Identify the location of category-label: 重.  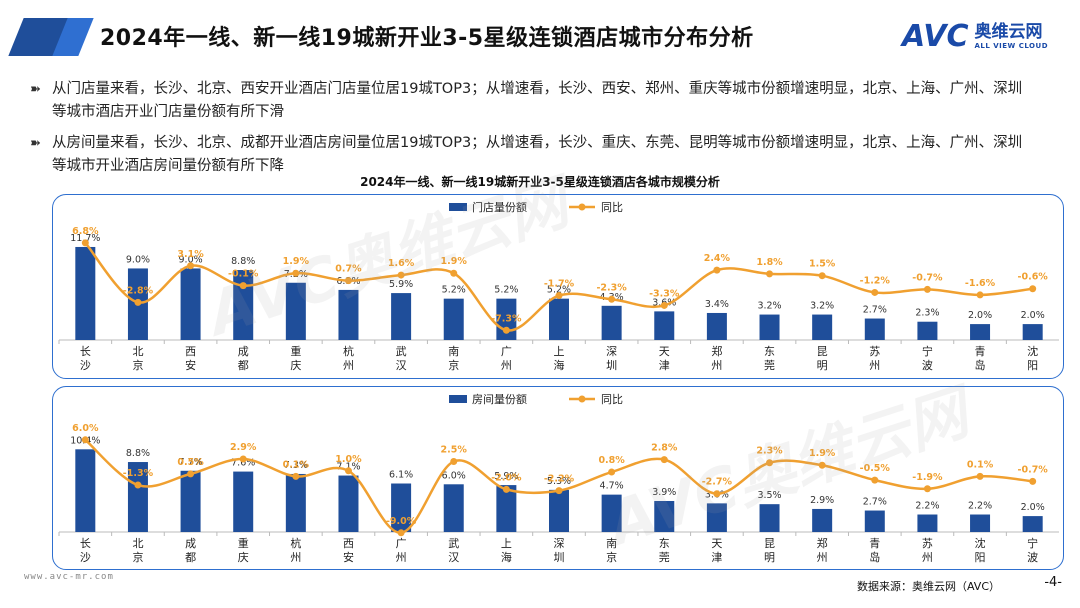
(295, 351).